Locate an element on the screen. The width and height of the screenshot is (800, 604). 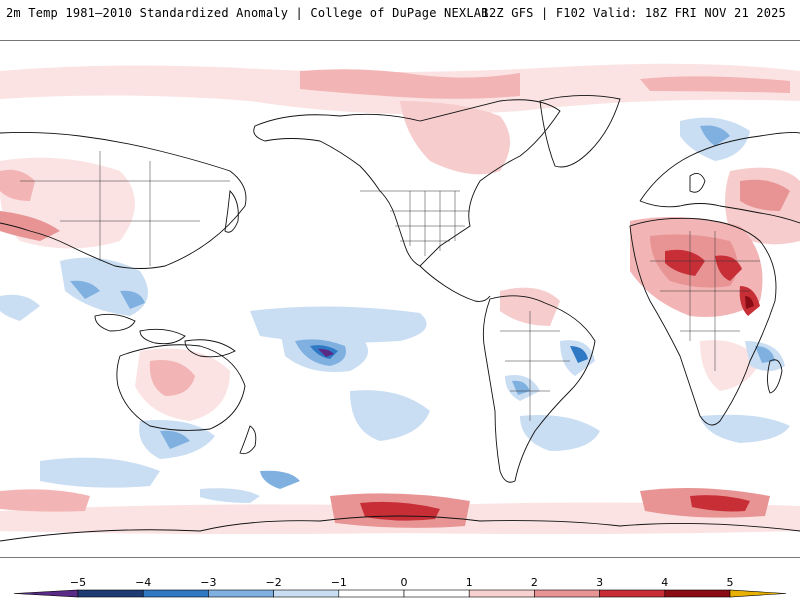
colorbar-tick-label: 3 is located at coordinates (600, 582).